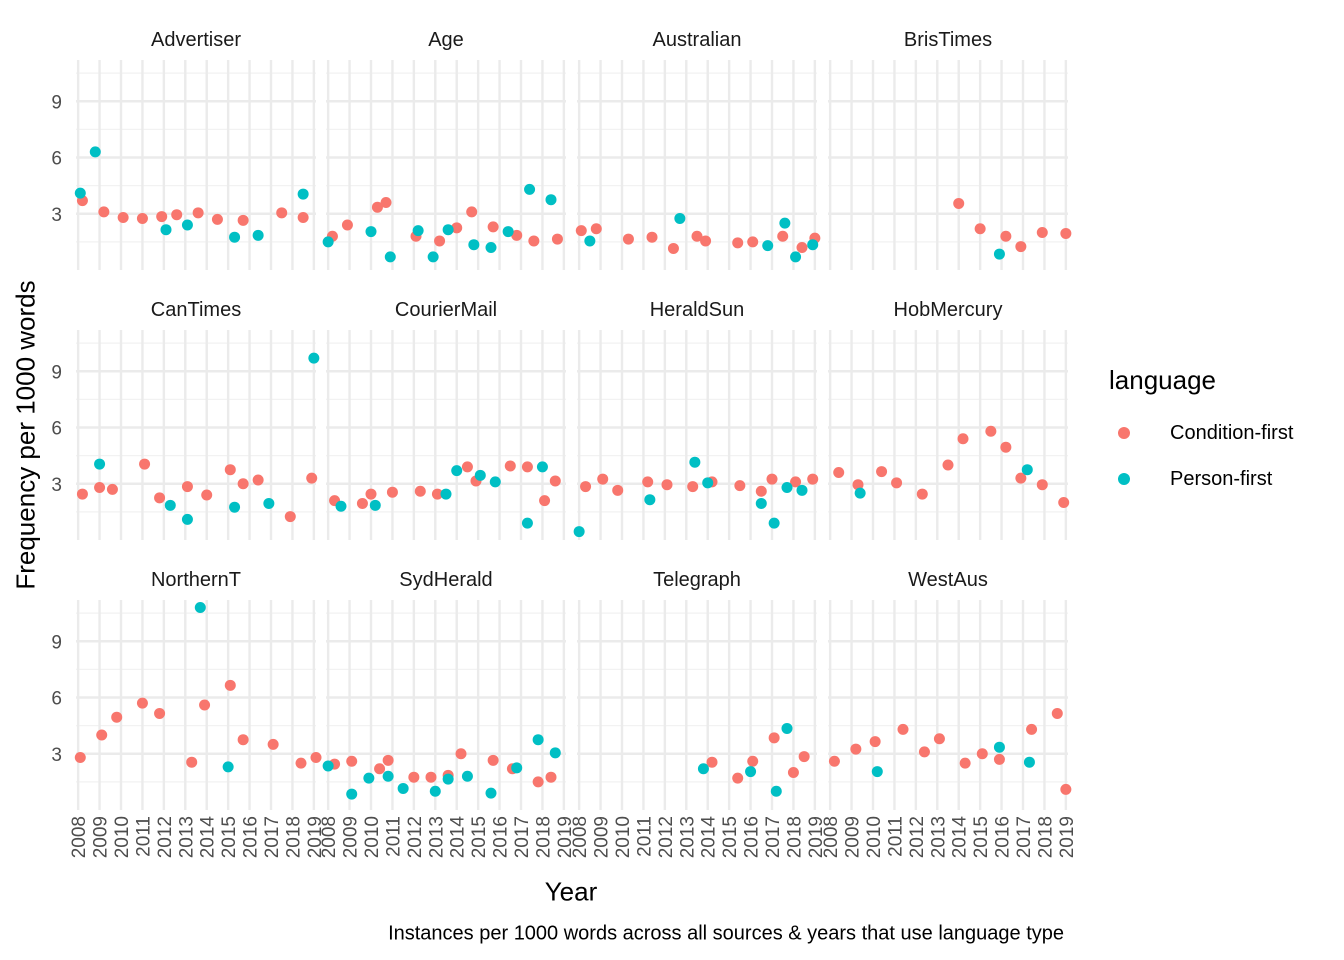  I want to click on x-tick-label: 2013, so click(938, 837).